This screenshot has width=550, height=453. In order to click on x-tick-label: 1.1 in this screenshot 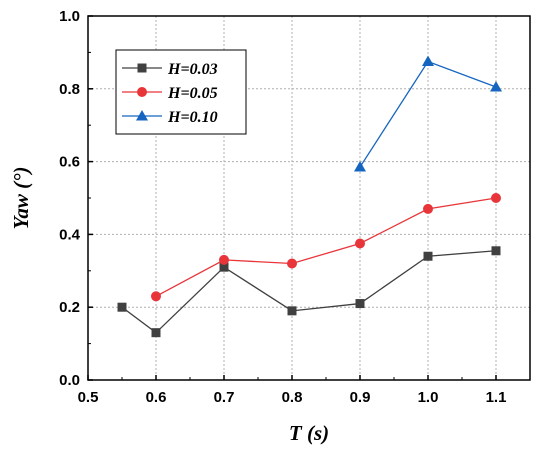, I will do `click(496, 397)`.